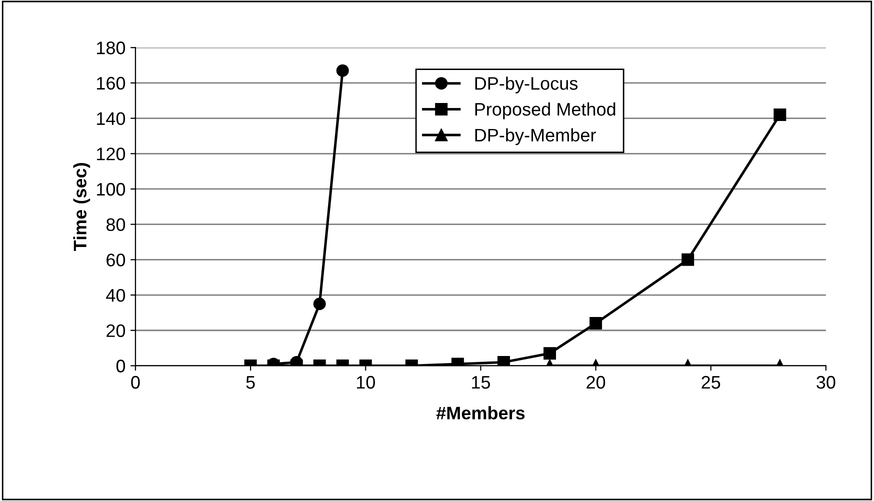 This screenshot has height=501, width=874. What do you see at coordinates (121, 366) in the screenshot?
I see `y-tick-label: 0` at bounding box center [121, 366].